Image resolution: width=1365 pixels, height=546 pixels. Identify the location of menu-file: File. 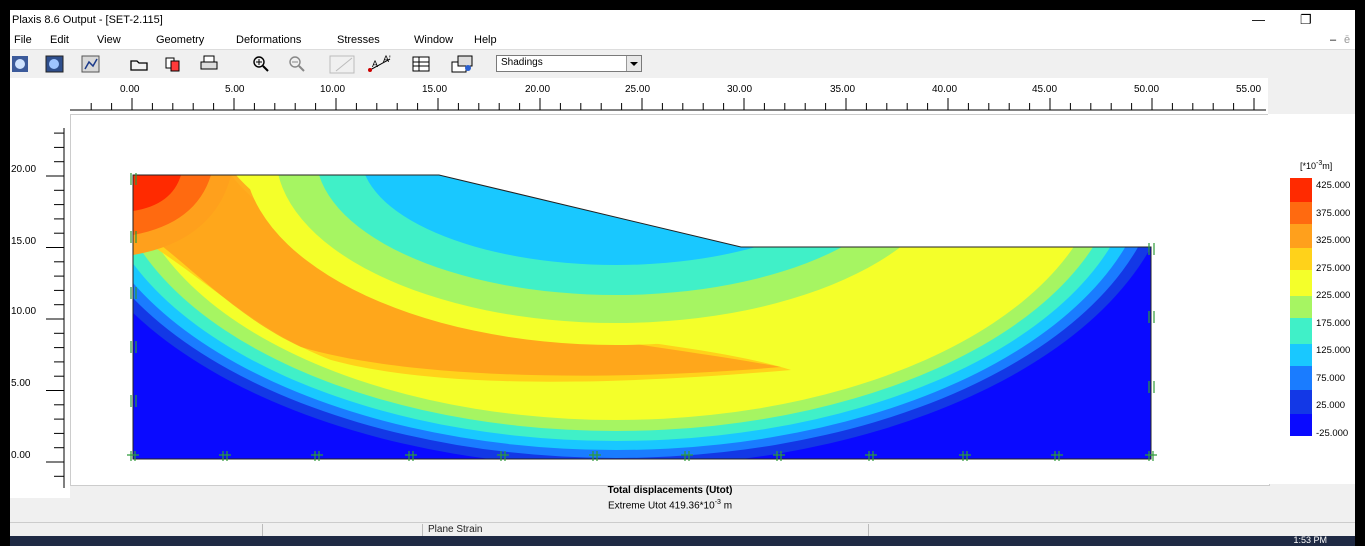
(23, 40).